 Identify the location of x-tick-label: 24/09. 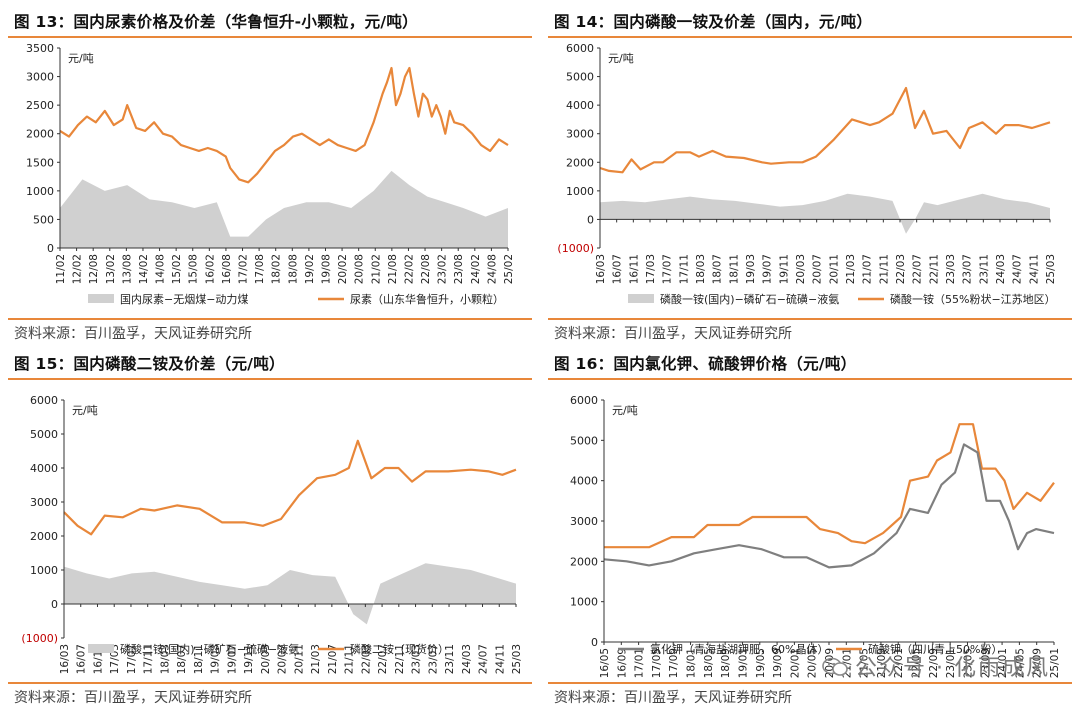
(1038, 663).